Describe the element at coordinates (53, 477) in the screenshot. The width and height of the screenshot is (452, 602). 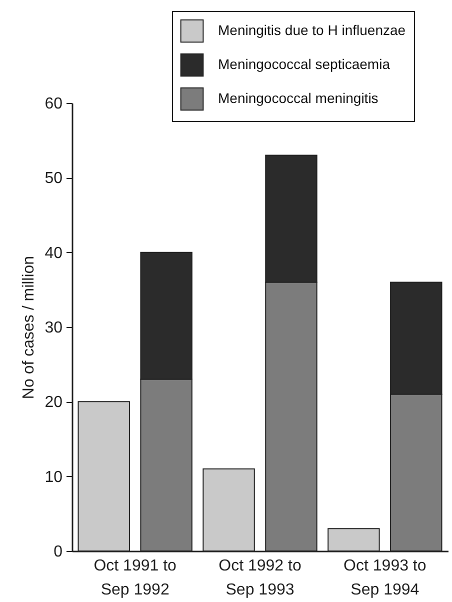
I see `y-tick-label: 10` at that location.